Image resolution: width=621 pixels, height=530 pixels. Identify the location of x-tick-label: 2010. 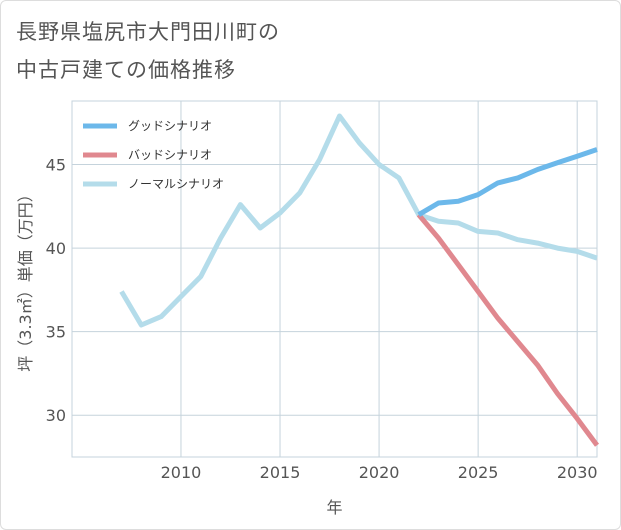
(181, 472).